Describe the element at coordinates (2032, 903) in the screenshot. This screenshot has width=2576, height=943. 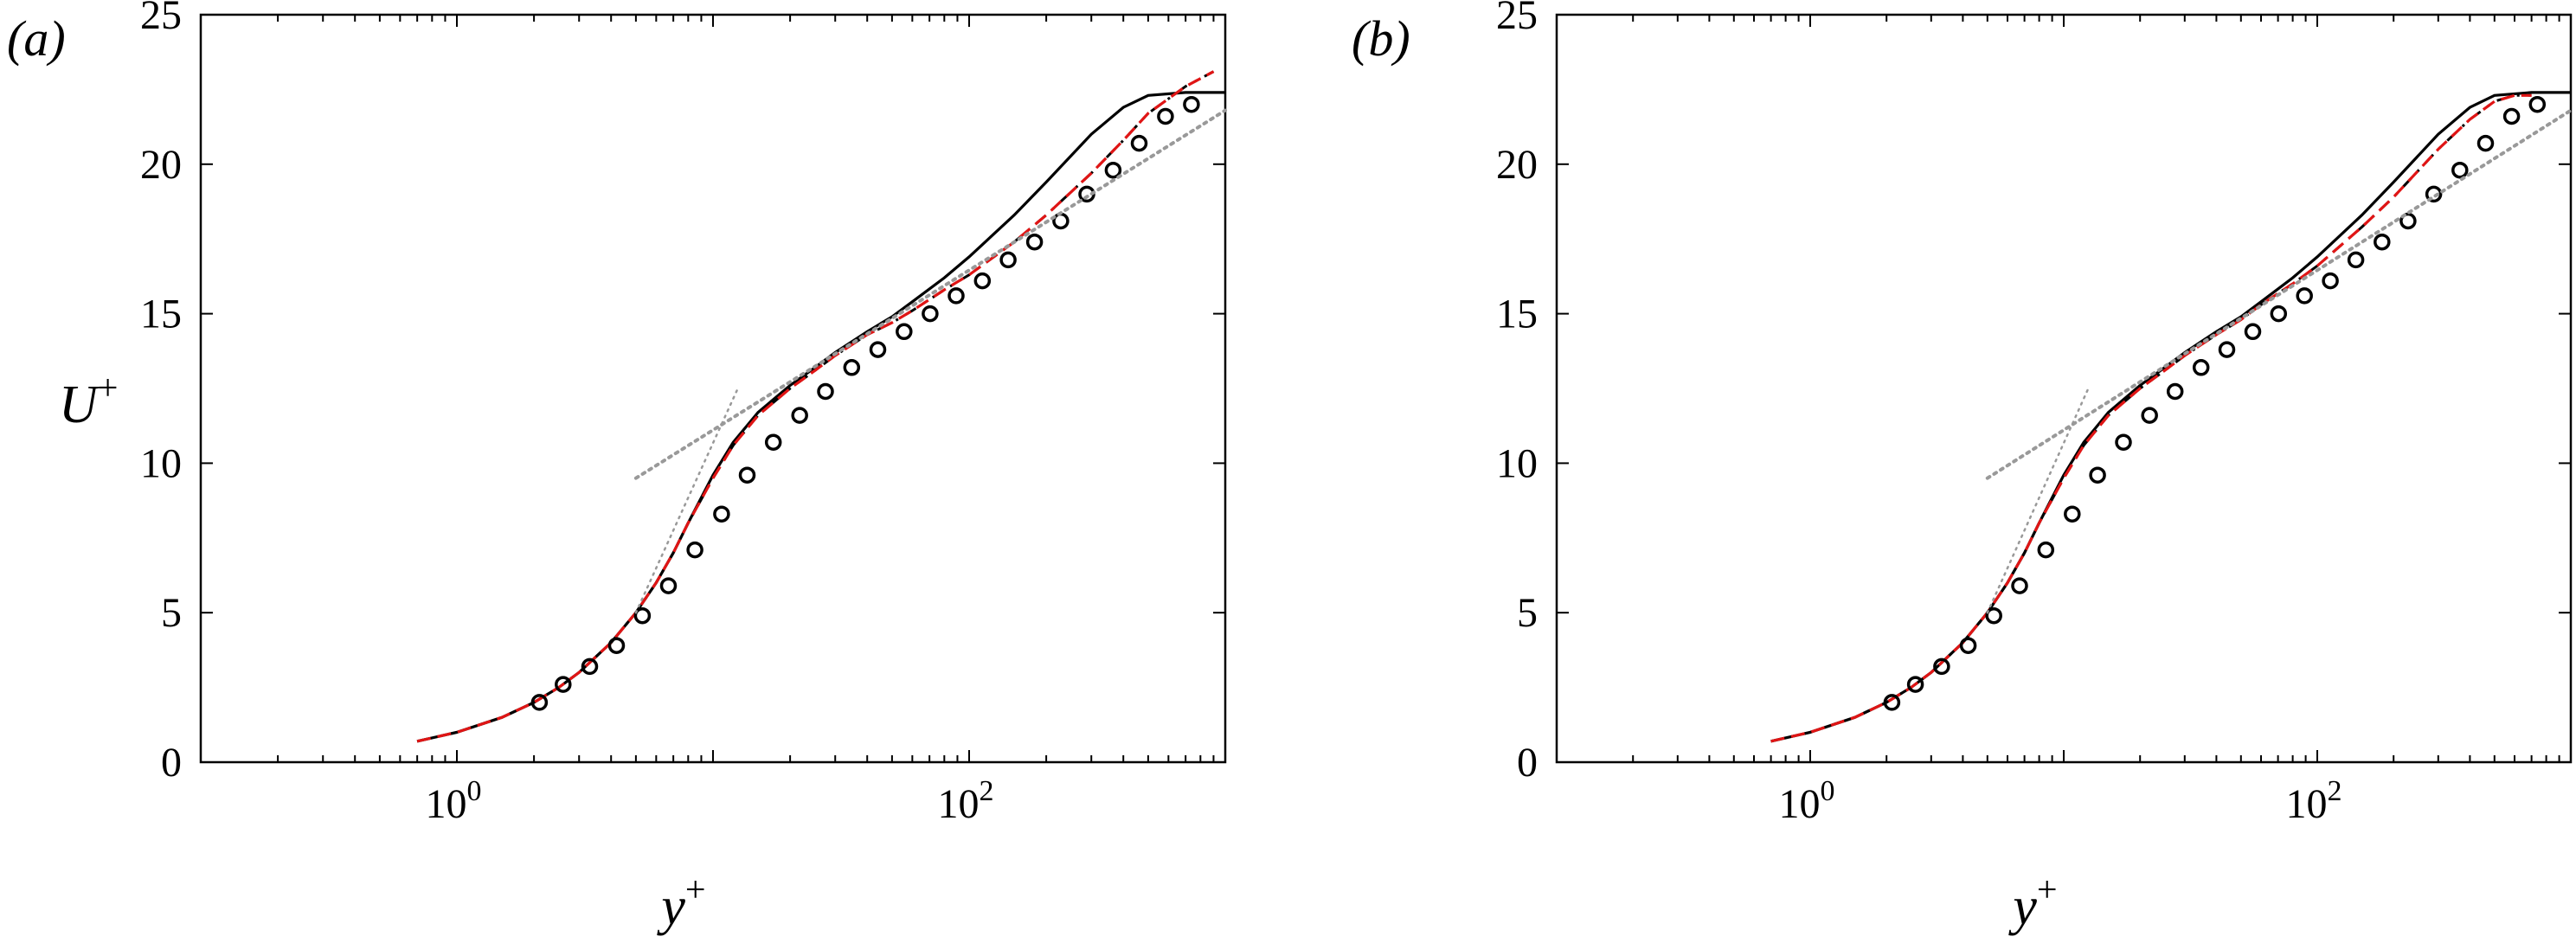
I see `x-axis-title-b: y+` at that location.